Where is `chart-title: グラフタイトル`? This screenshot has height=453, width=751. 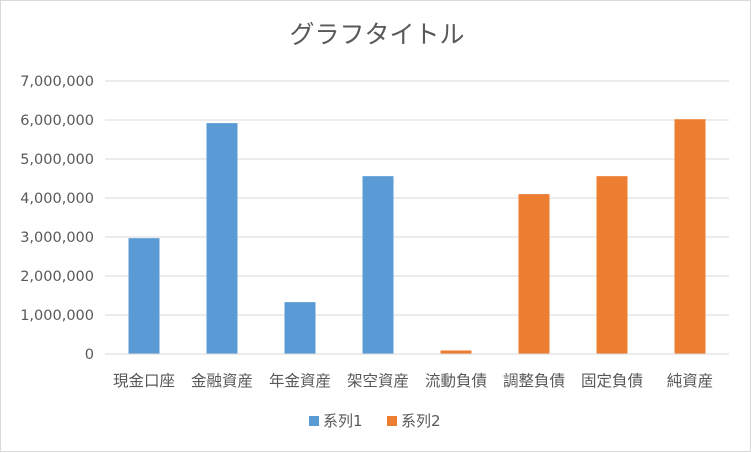
chart-title: グラフタイトル is located at coordinates (376, 34).